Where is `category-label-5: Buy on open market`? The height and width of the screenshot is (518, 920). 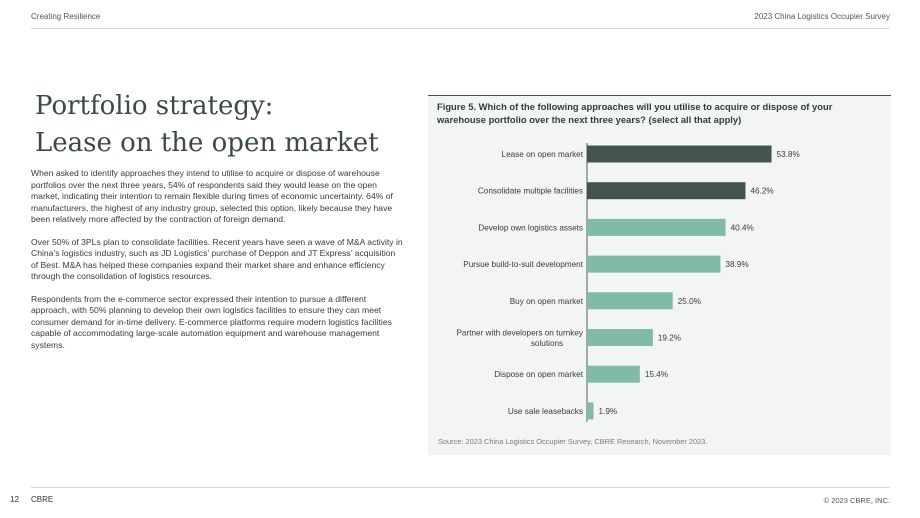 category-label-5: Buy on open market is located at coordinates (547, 301).